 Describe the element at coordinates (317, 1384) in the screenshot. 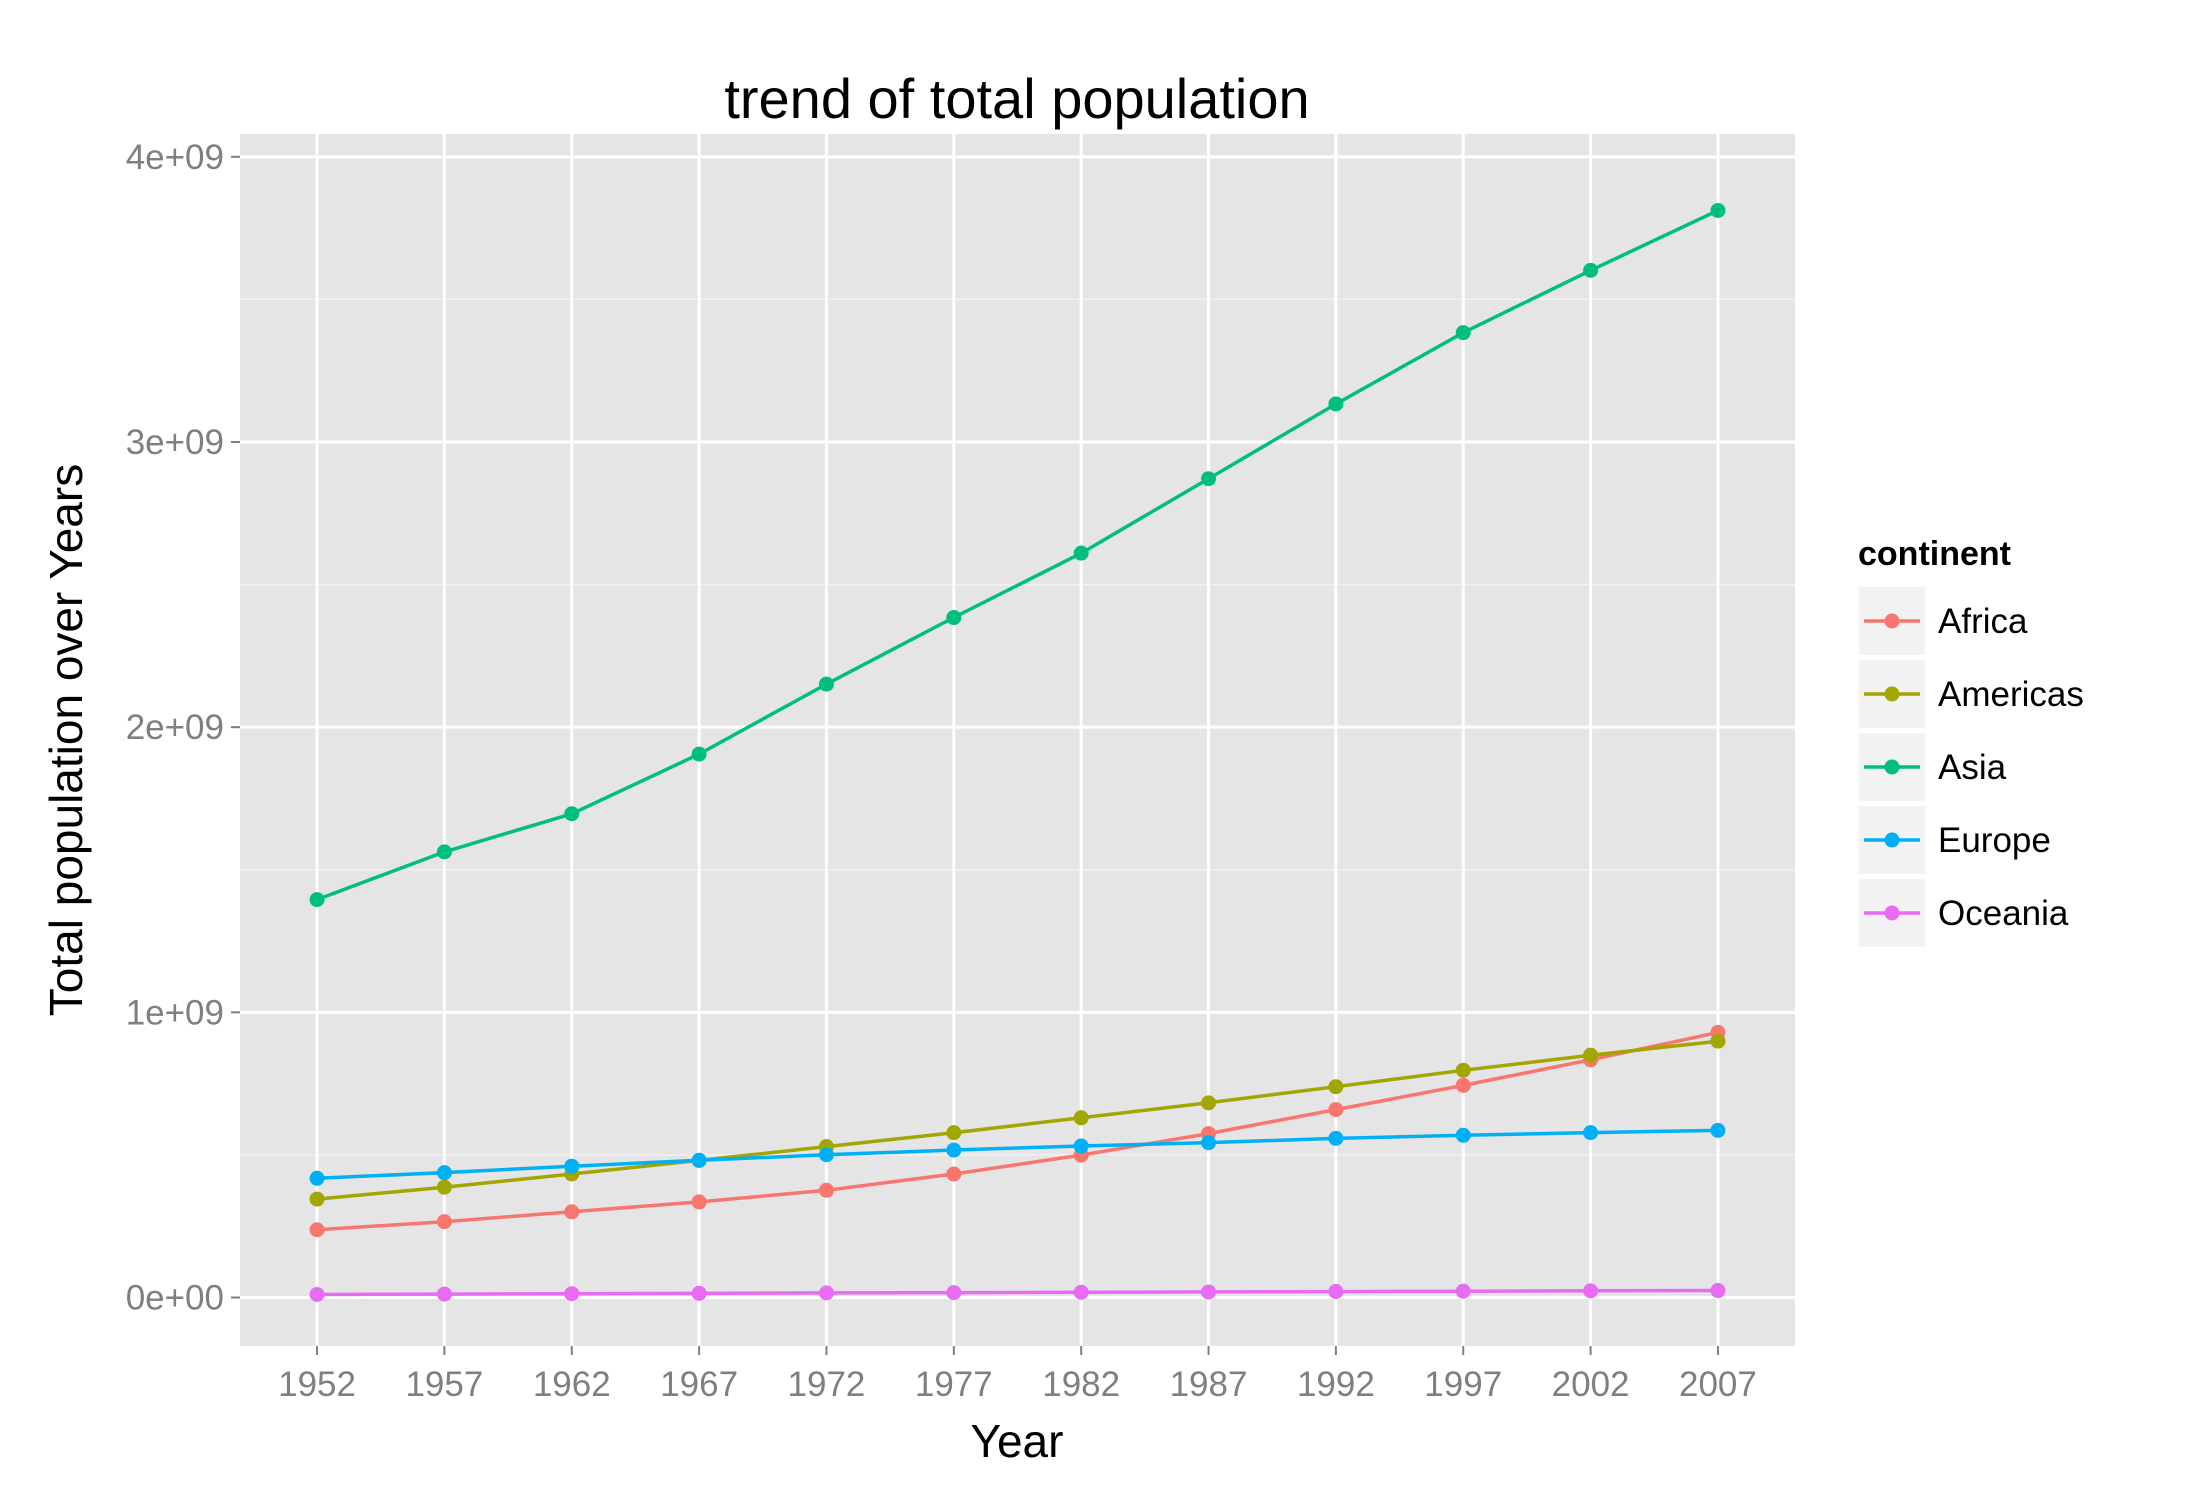

I see `x-tick-label: 1952` at that location.